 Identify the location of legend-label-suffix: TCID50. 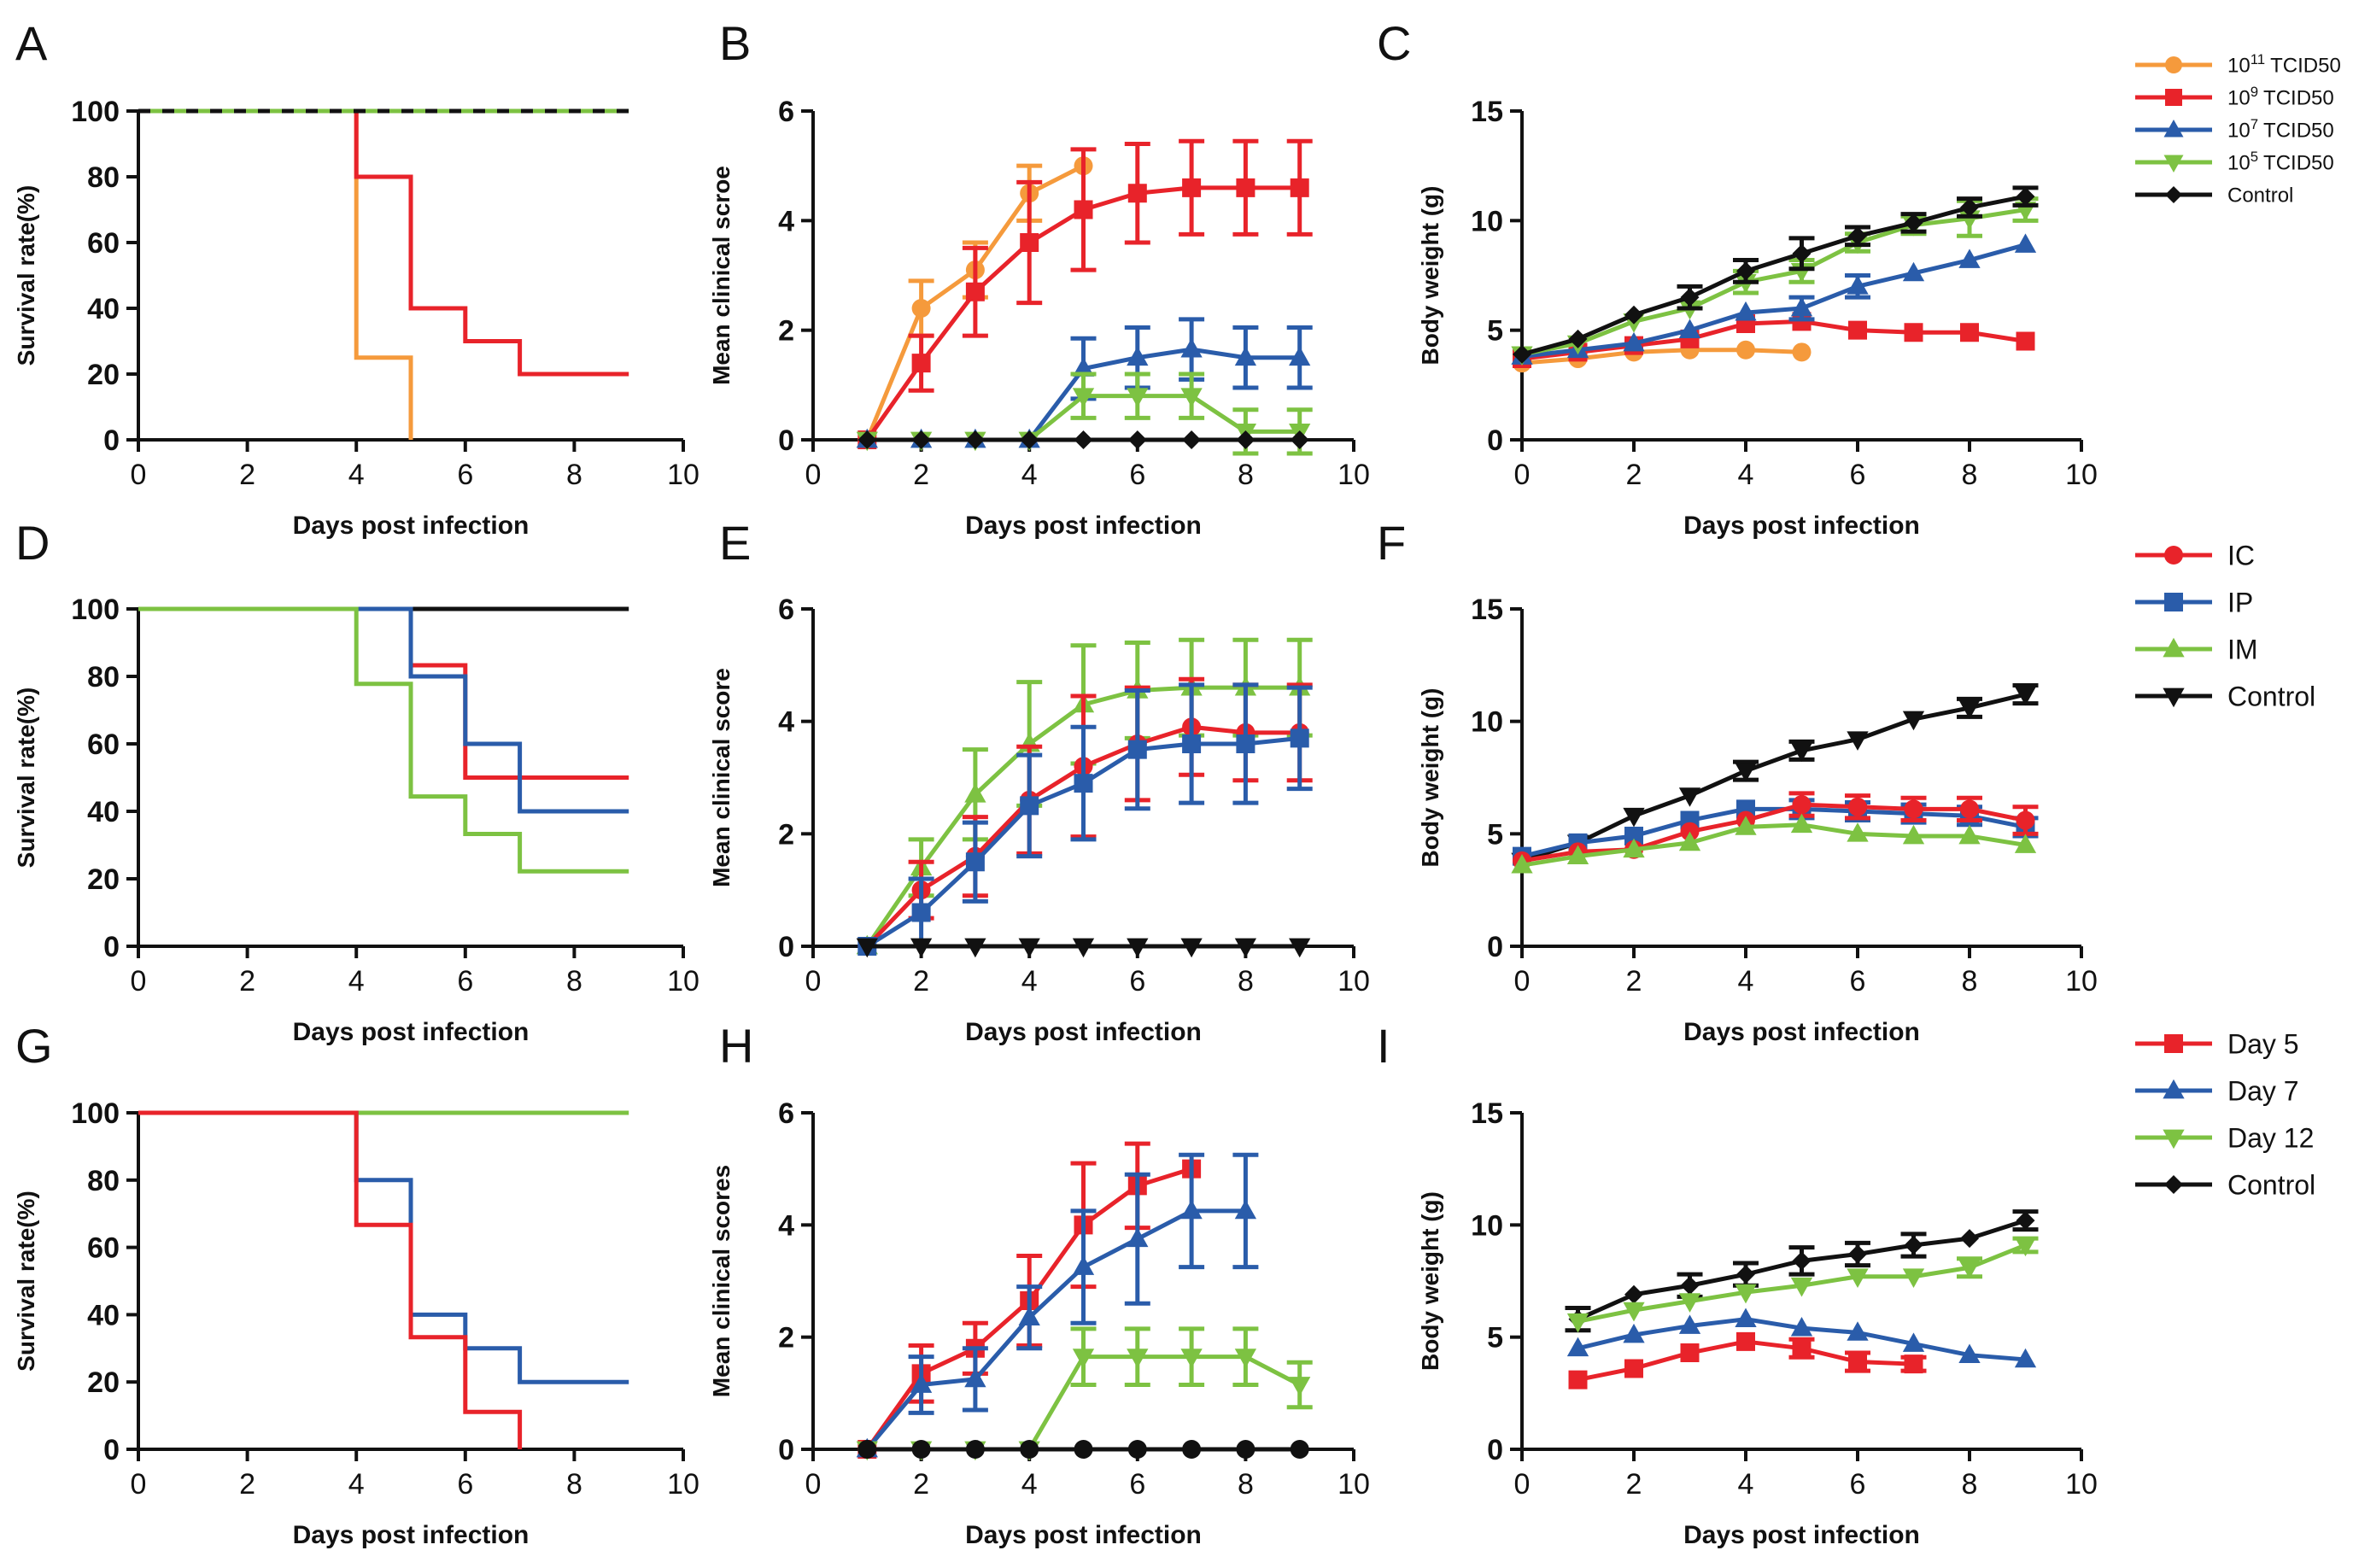
(2305, 66).